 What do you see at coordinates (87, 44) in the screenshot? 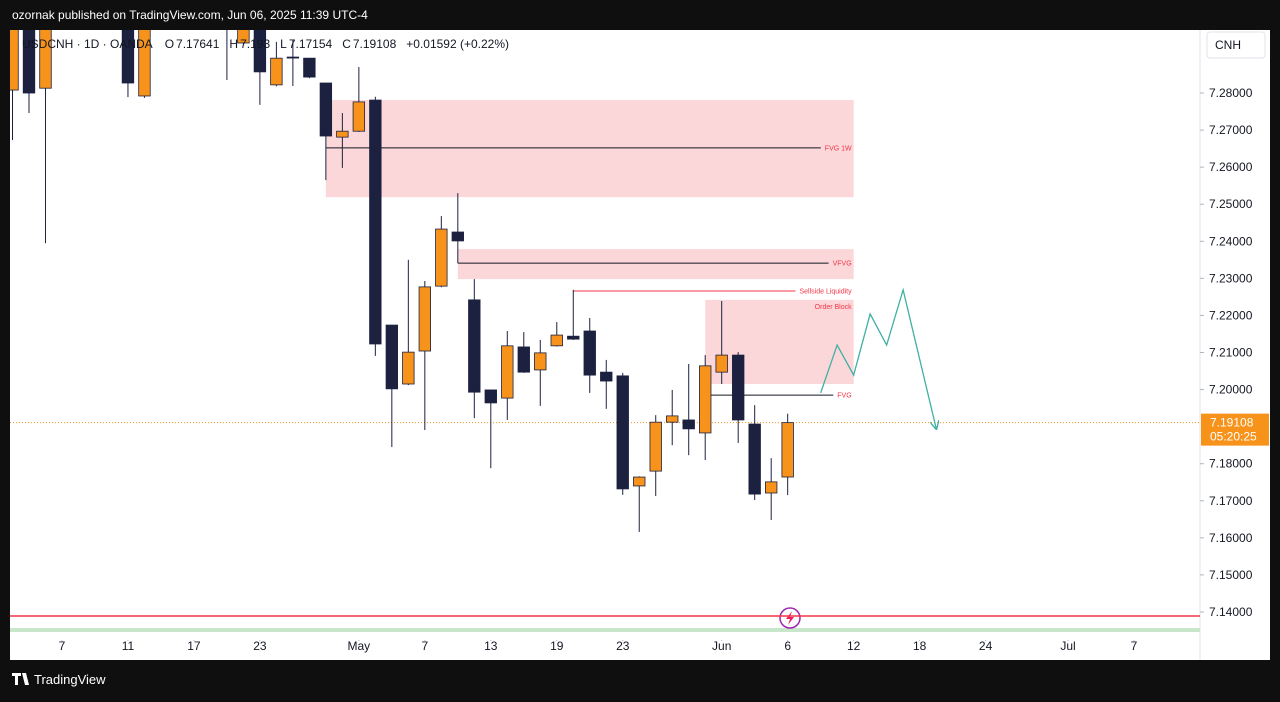
I see `legend-symbol: USDCNH · 1D · OANDA` at bounding box center [87, 44].